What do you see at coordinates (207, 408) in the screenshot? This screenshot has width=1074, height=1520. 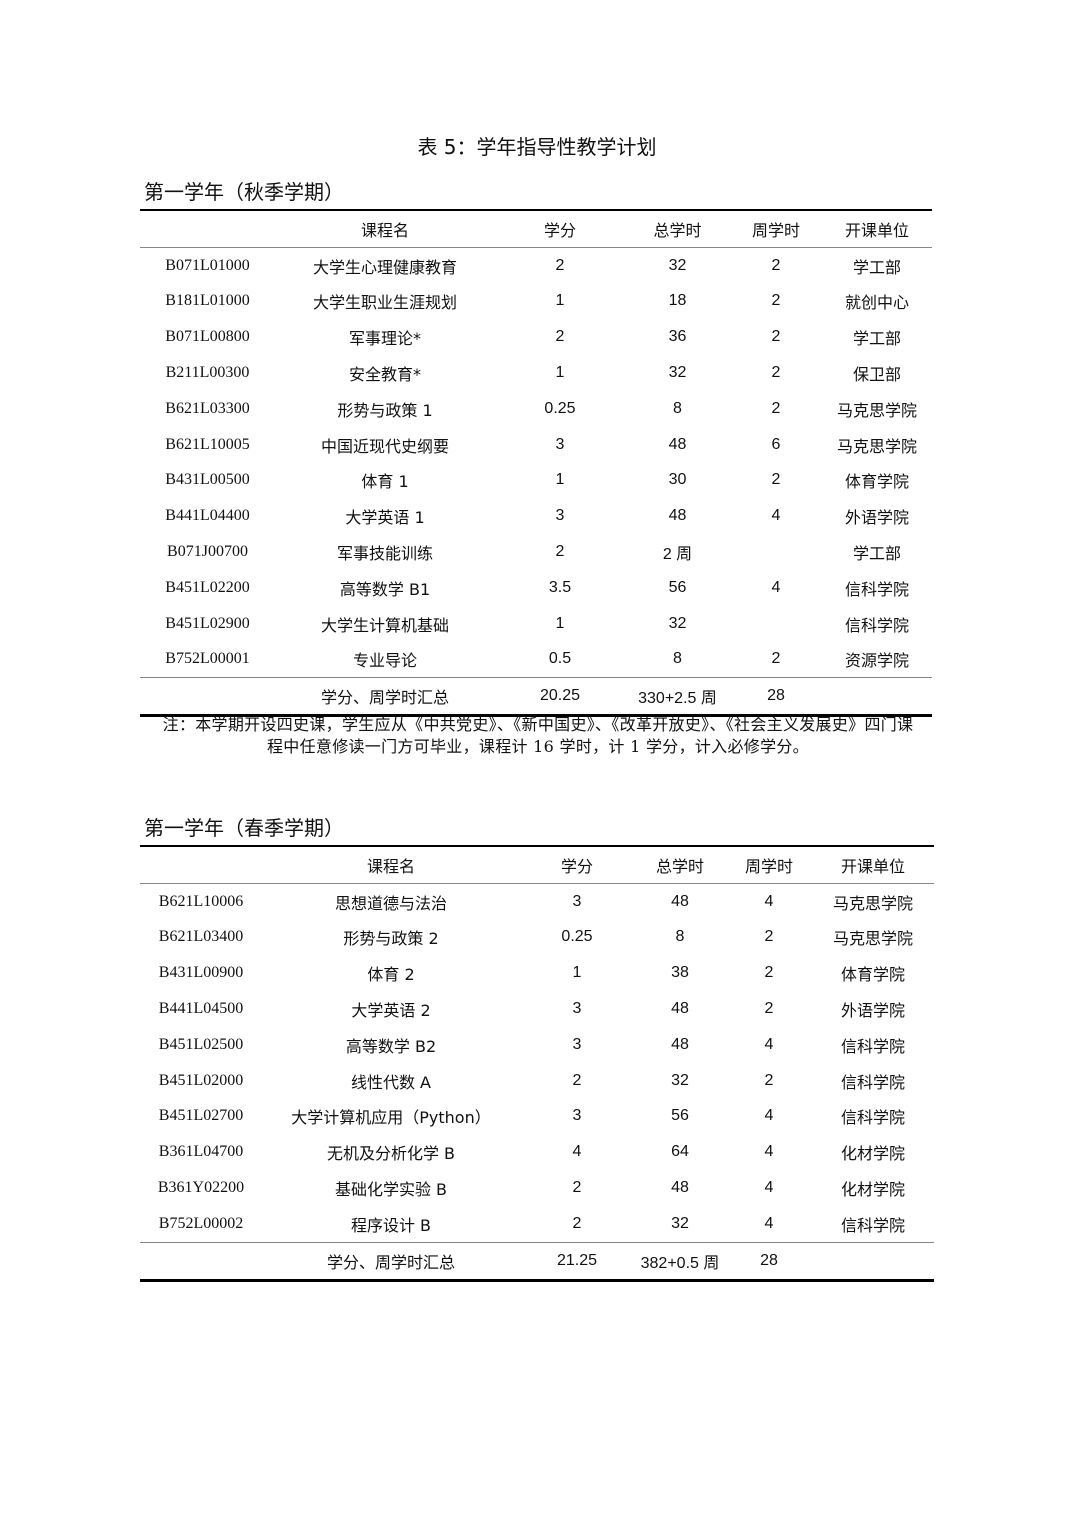 I see `cell-course-code: B621L03300` at bounding box center [207, 408].